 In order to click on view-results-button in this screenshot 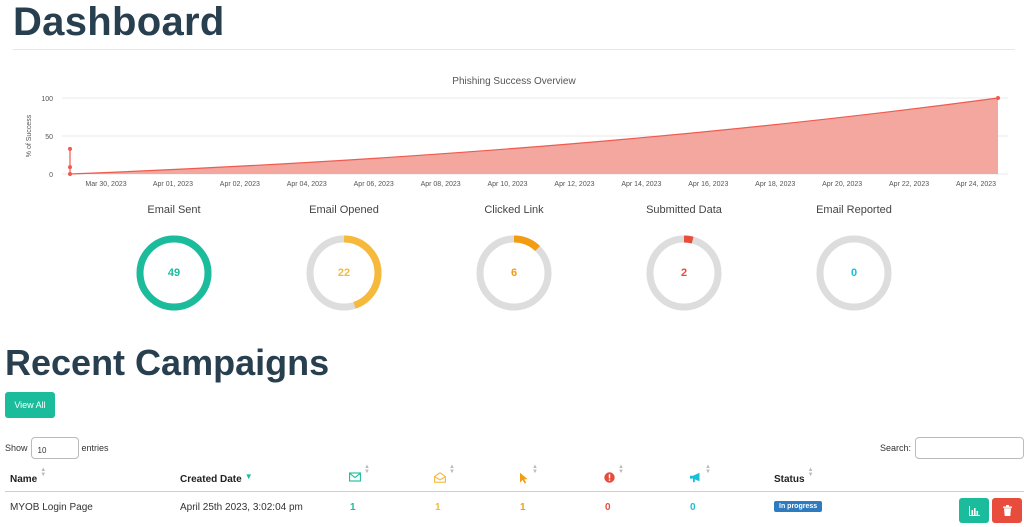, I will do `click(974, 510)`.